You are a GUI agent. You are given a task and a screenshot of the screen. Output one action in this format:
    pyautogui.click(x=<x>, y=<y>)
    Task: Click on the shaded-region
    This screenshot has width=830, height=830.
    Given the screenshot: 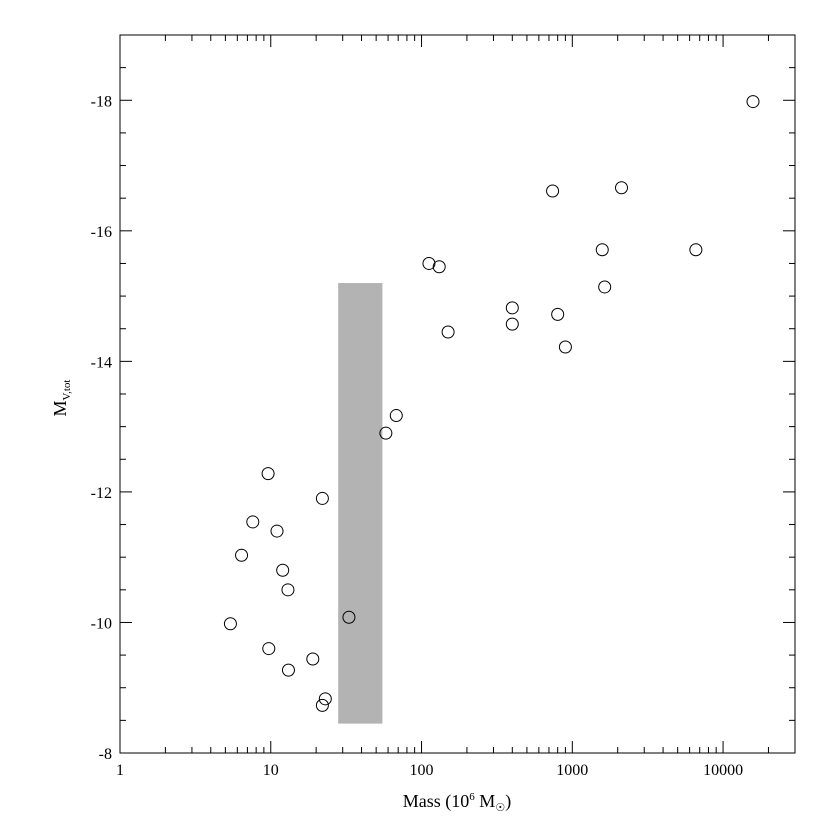 What is the action you would take?
    pyautogui.click(x=360, y=503)
    